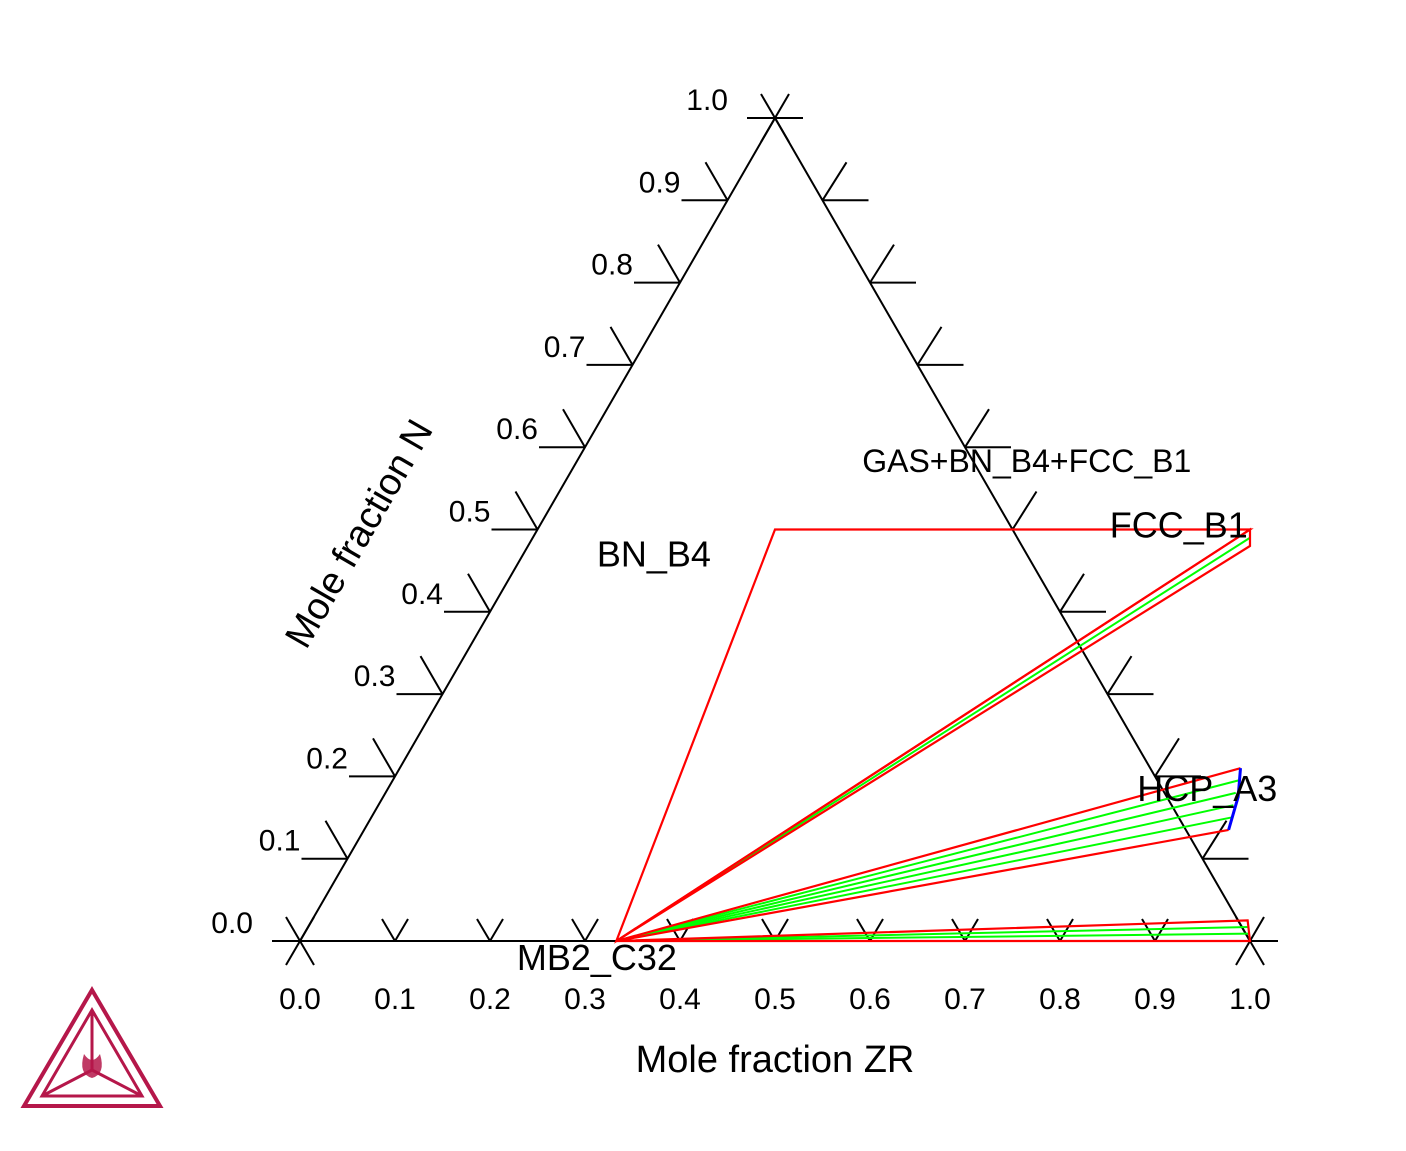 The width and height of the screenshot is (1406, 1151). What do you see at coordinates (775, 1060) in the screenshot?
I see `x-axis-title: Mole fraction ZR` at bounding box center [775, 1060].